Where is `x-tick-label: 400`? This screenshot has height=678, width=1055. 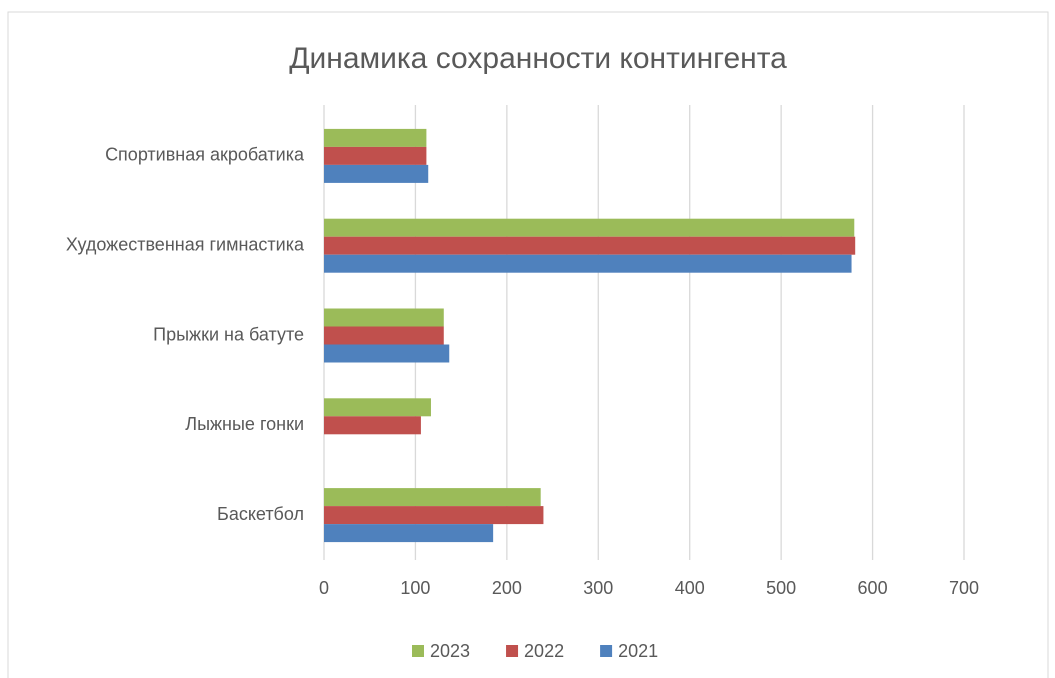
x-tick-label: 400 is located at coordinates (690, 588).